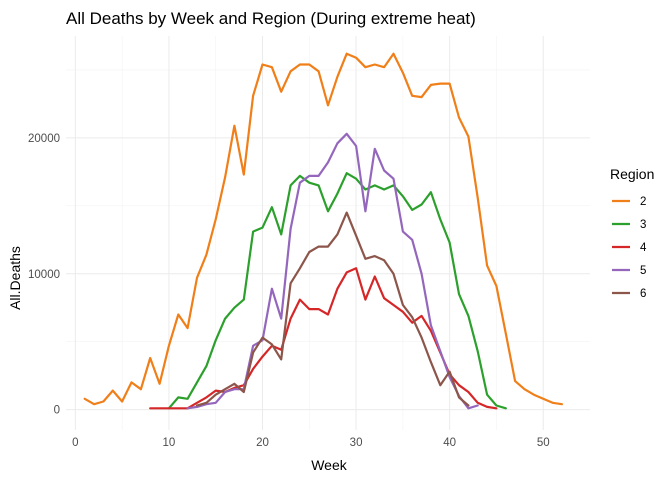 The image size is (672, 480). I want to click on y-tick-label: 0, so click(57, 411).